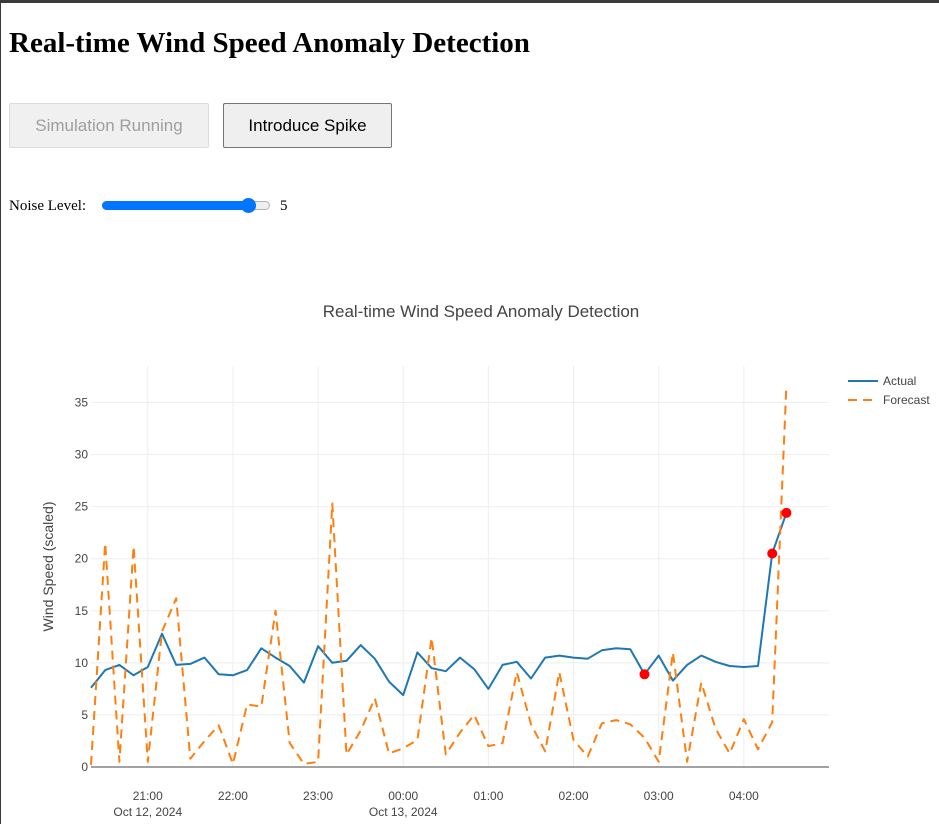 This screenshot has width=939, height=827. What do you see at coordinates (82, 402) in the screenshot?
I see `y-tick-label: 35` at bounding box center [82, 402].